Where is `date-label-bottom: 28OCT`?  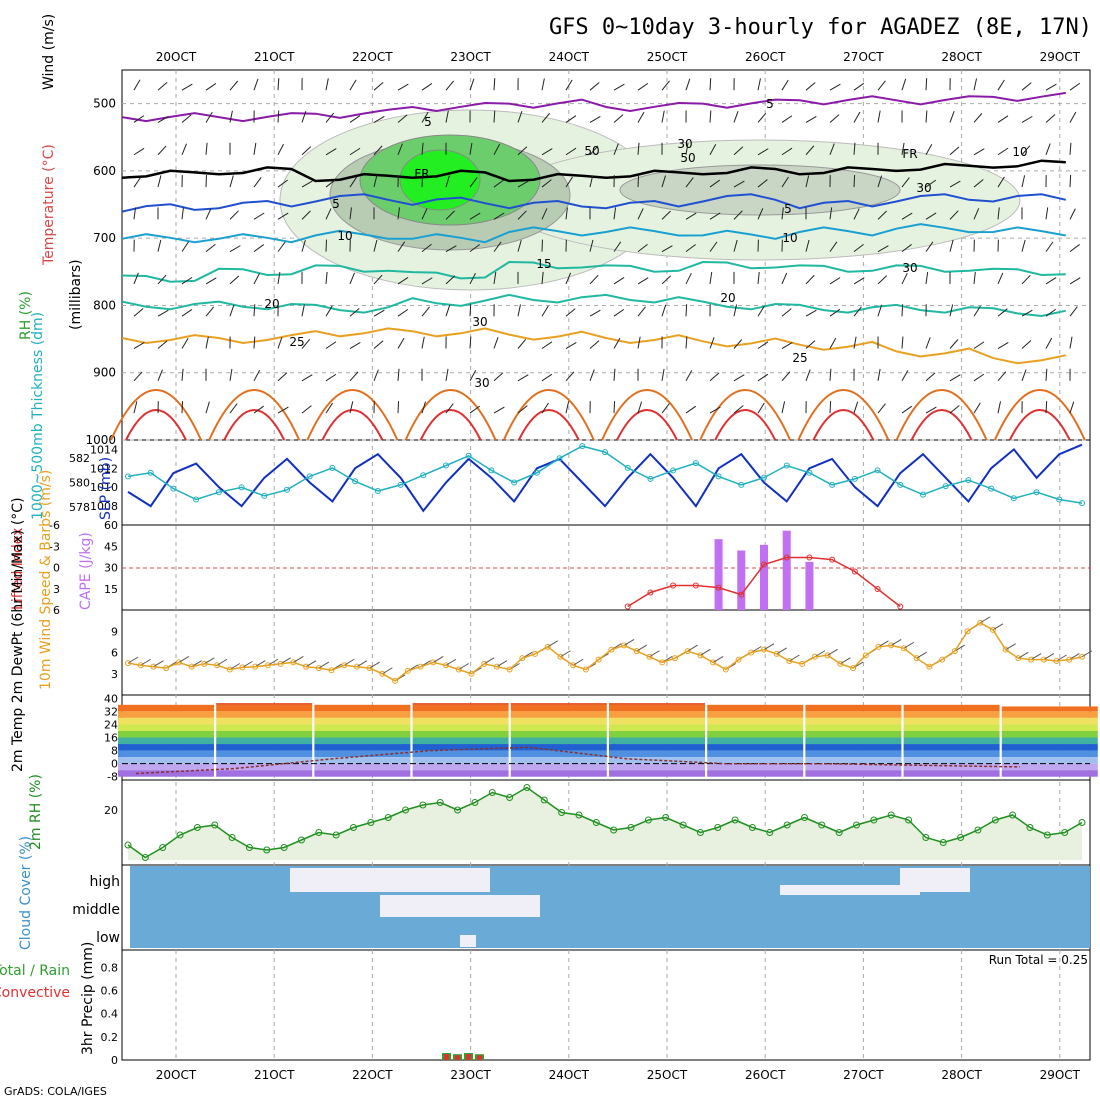 date-label-bottom: 28OCT is located at coordinates (961, 1075).